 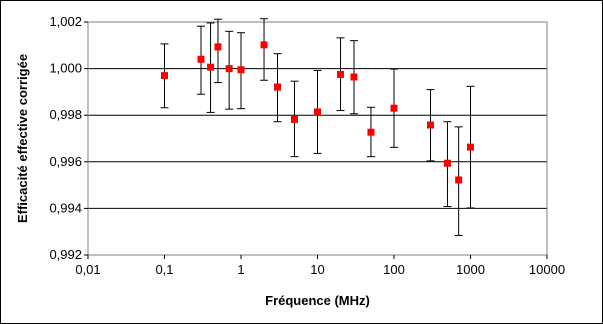 I want to click on x-axis-ticks: 0,01 0,1 1 10 100 1000 10000, so click(x=320, y=266).